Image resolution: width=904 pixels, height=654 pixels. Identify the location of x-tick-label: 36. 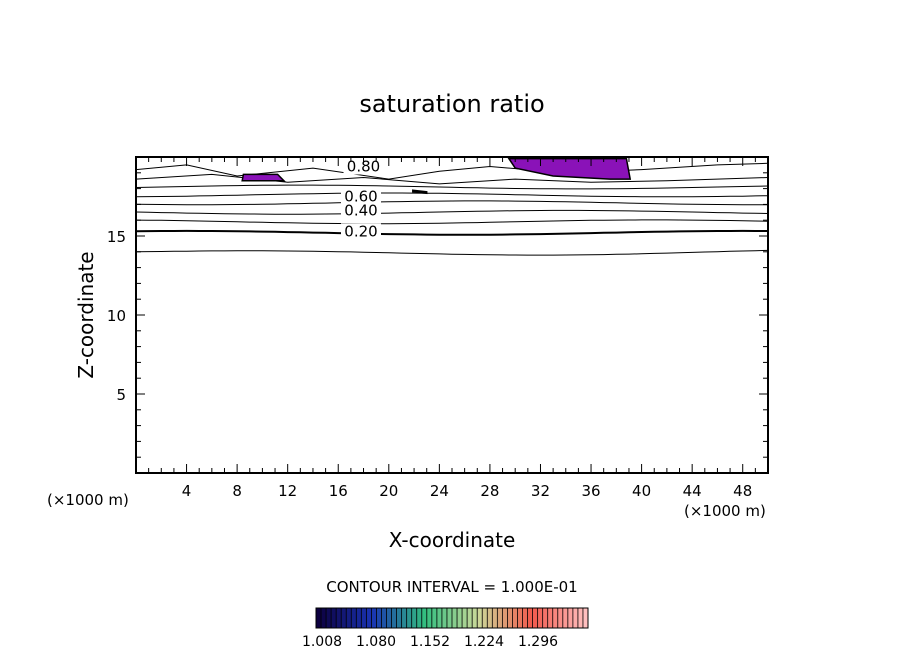
(590, 491).